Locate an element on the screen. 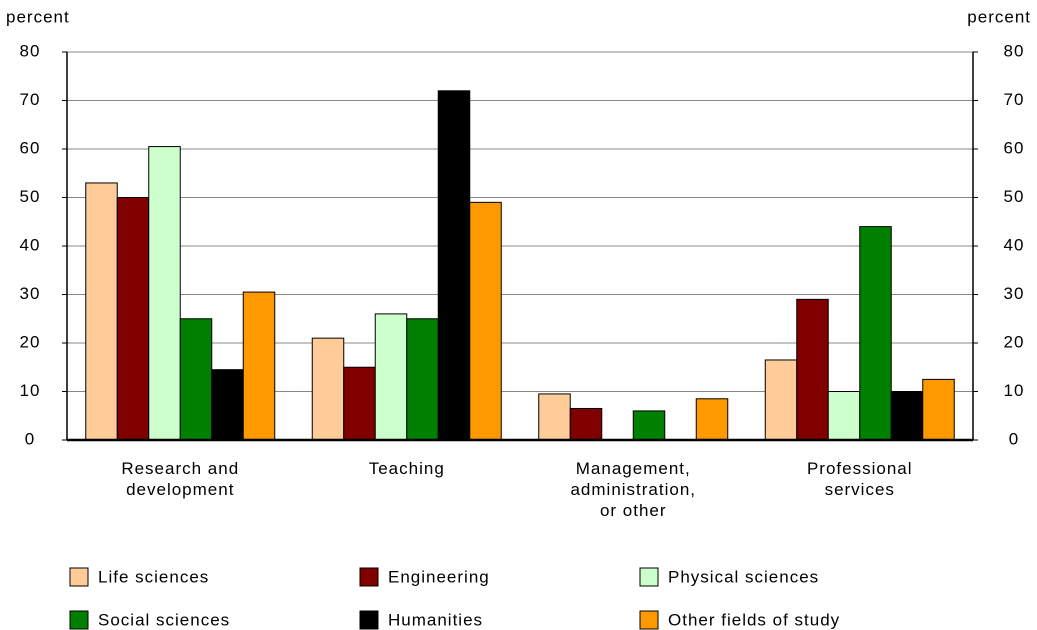  y2-tick-label: 70 is located at coordinates (1014, 99).